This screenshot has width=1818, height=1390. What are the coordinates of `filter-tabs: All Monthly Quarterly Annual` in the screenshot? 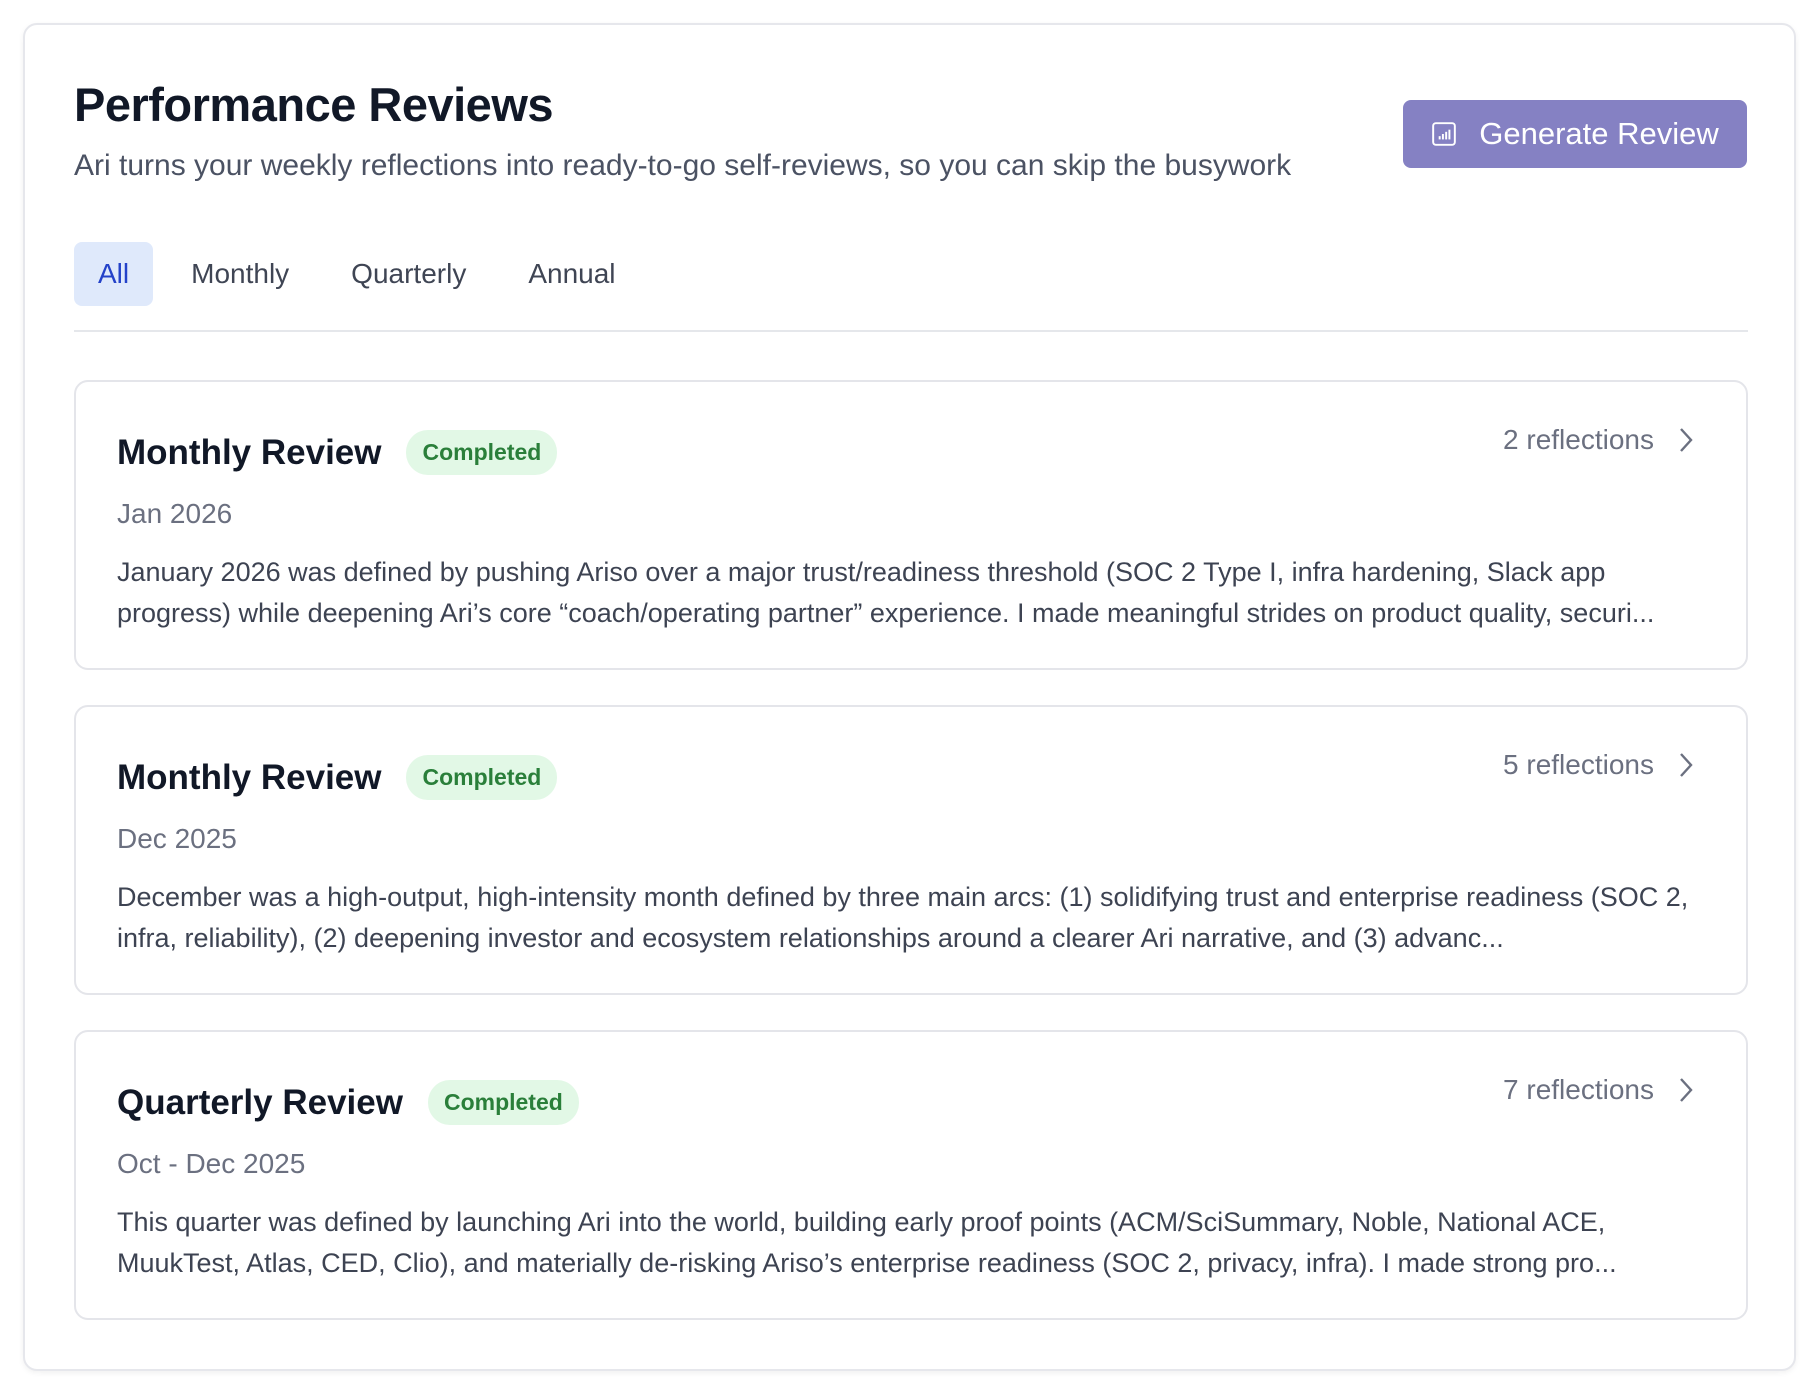 It's located at (357, 274).